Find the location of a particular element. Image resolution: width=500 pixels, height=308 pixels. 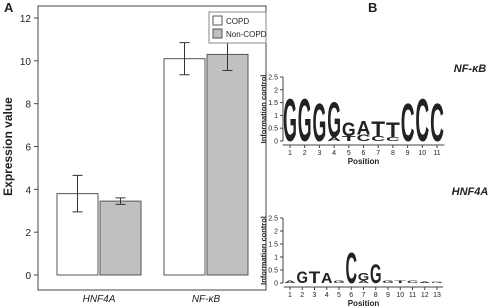

x-tick-label: 12 is located at coordinates (425, 295).